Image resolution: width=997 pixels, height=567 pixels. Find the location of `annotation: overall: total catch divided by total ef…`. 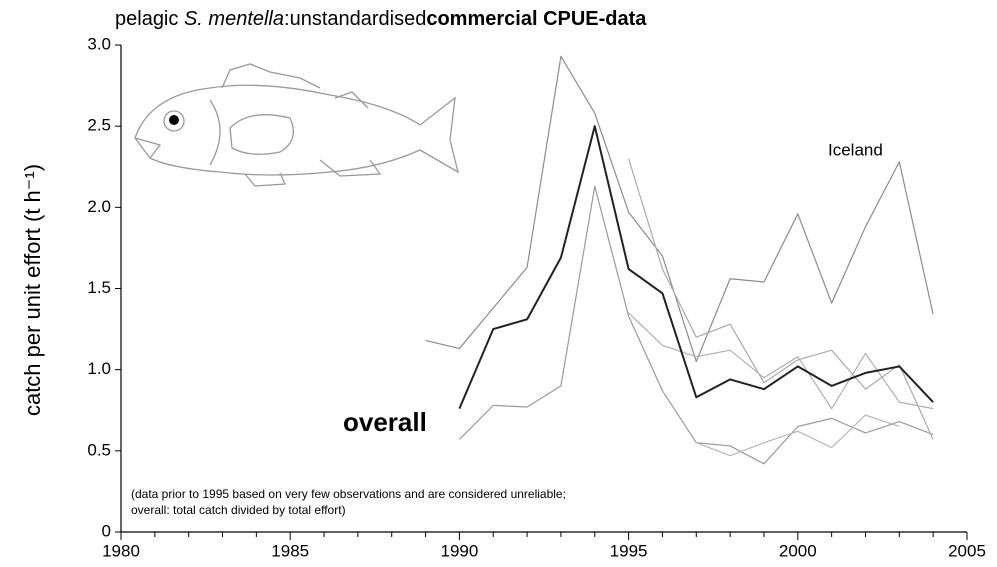

annotation: overall: total catch divided by total ef… is located at coordinates (238, 510).